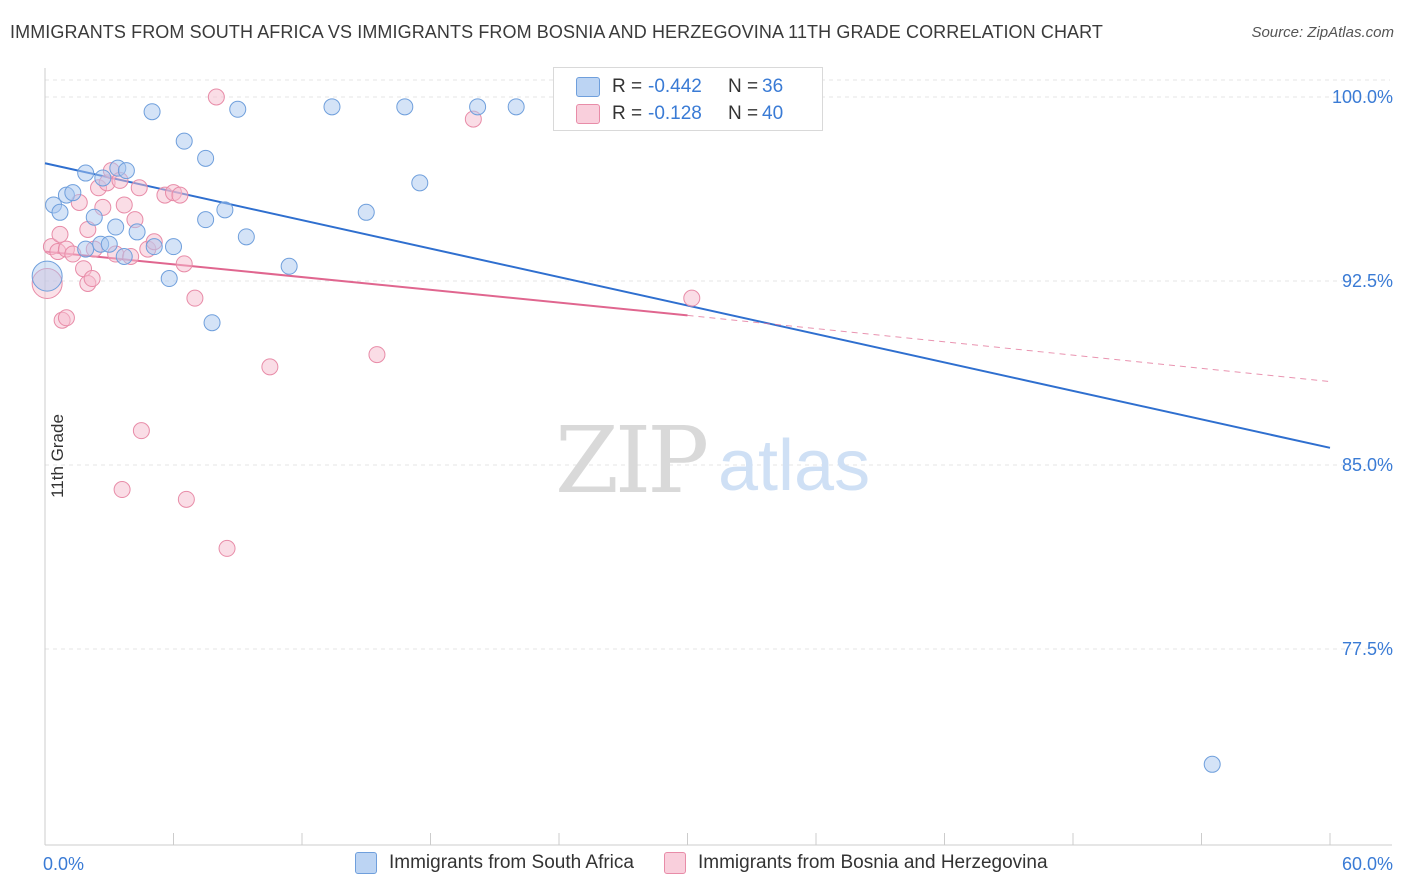 This screenshot has height=892, width=1406. I want to click on series-legend-item-south-africa: Immigrants from South Africa, so click(494, 863).